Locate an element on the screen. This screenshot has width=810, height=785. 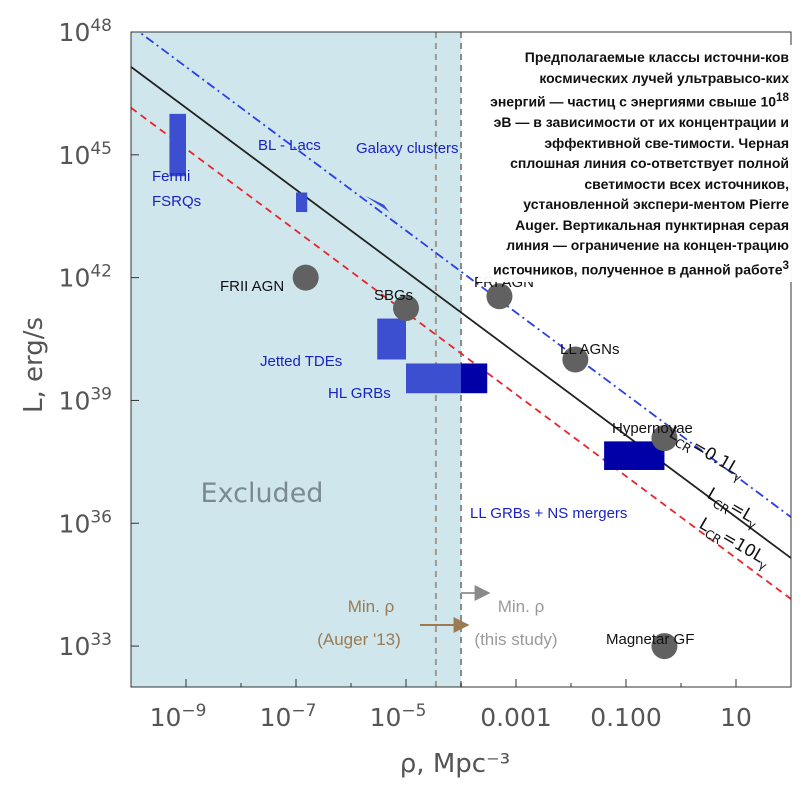
box-label: LL GRBs + NS mergers is located at coordinates (548, 513).